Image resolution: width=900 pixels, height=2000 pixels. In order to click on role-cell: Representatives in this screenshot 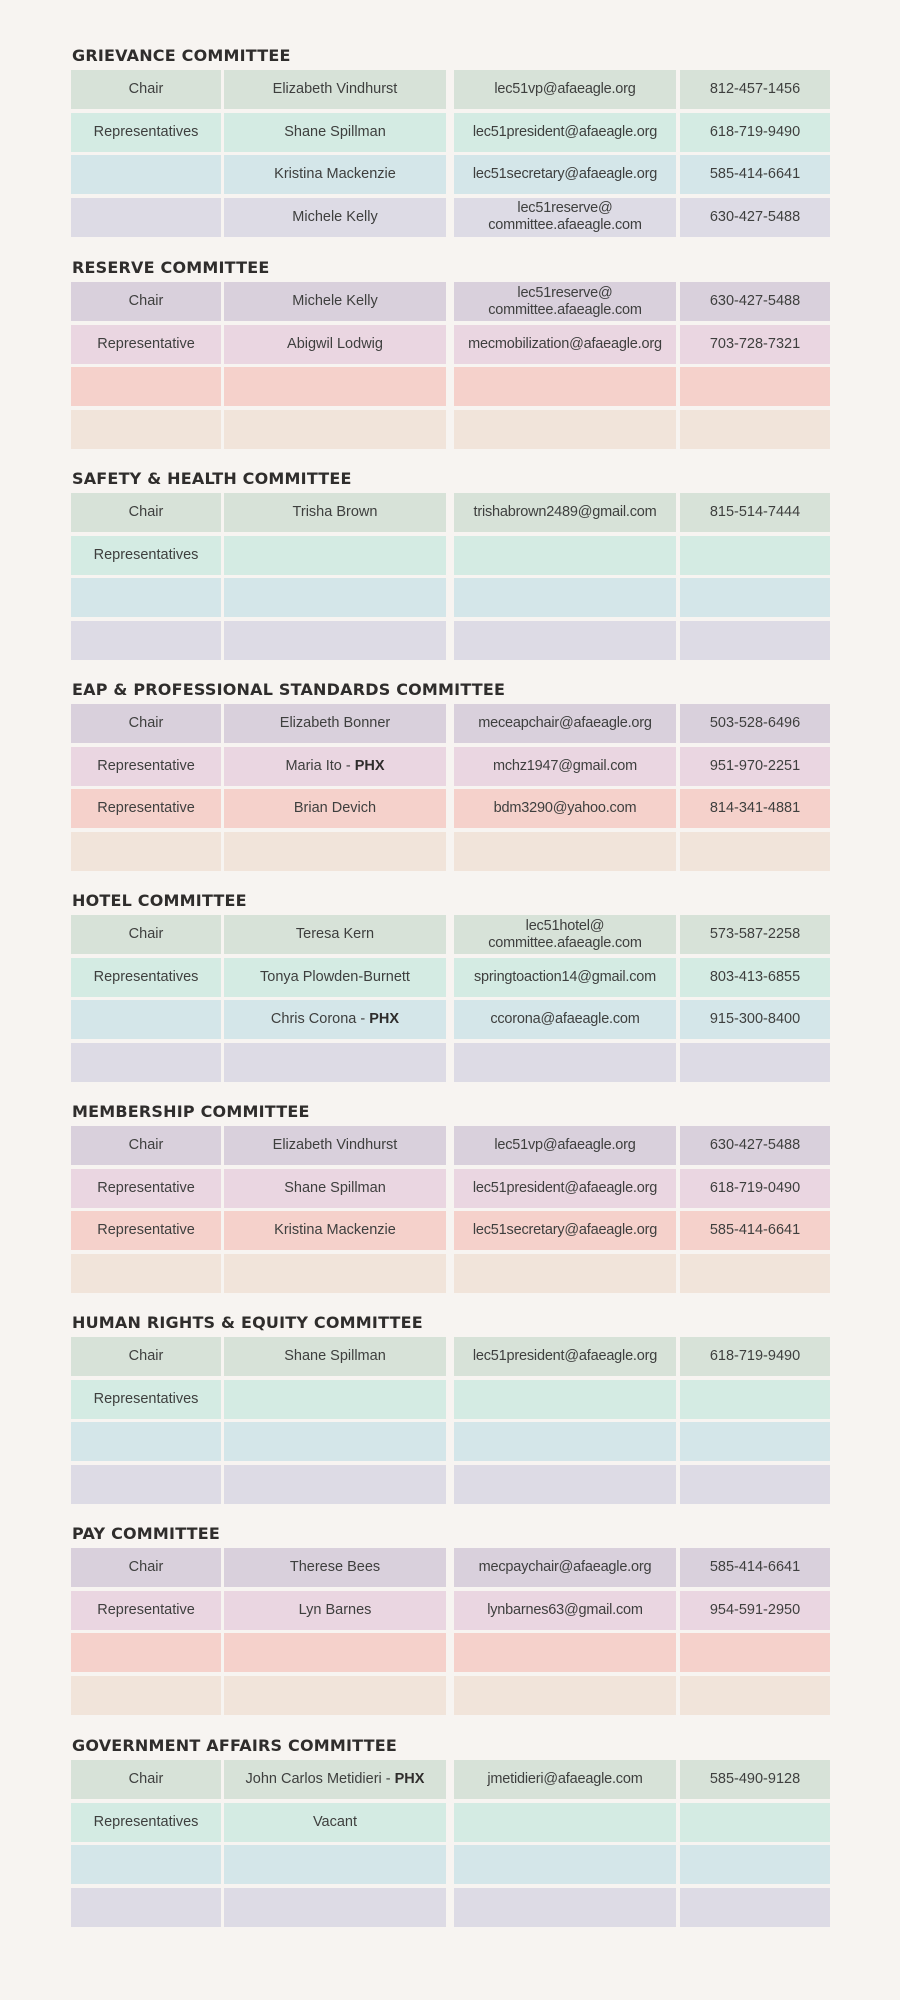, I will do `click(146, 1822)`.